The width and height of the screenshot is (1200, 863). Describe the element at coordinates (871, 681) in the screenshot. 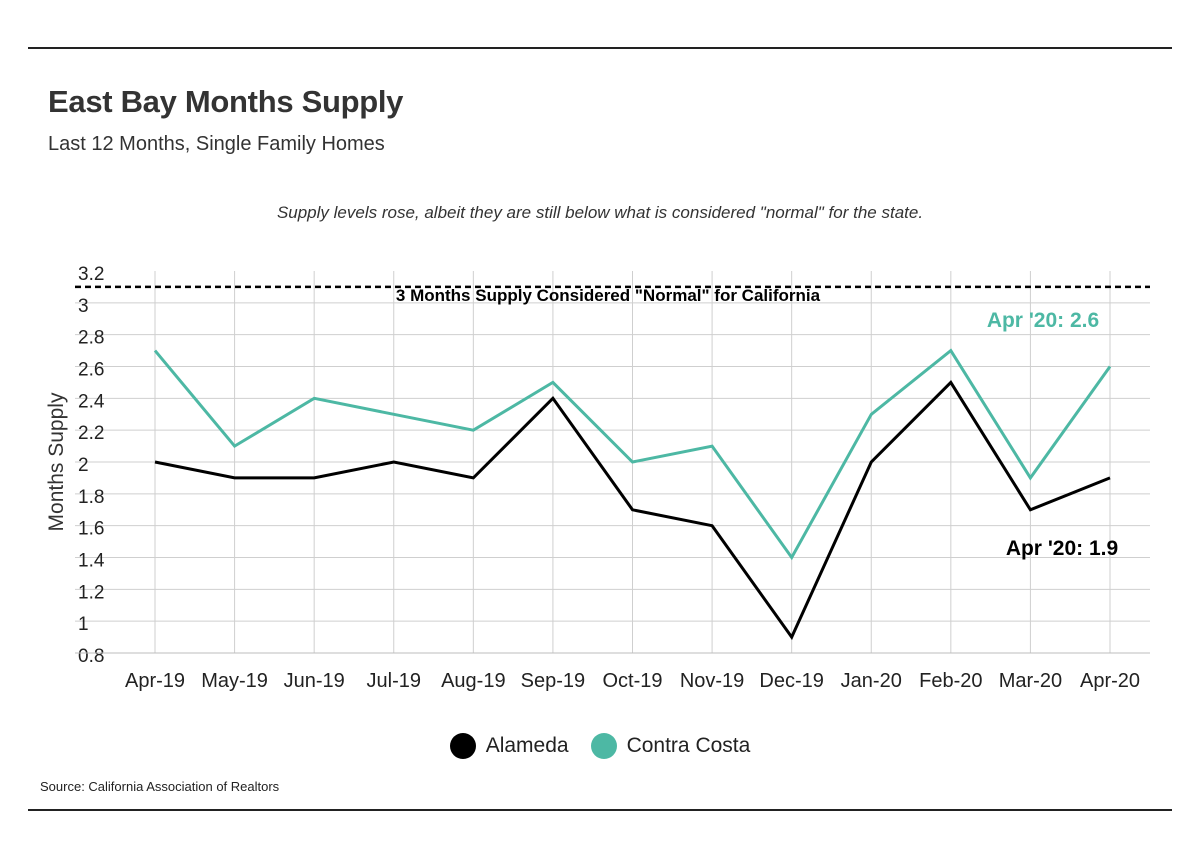

I see `x-tick-label: Jan-20` at that location.